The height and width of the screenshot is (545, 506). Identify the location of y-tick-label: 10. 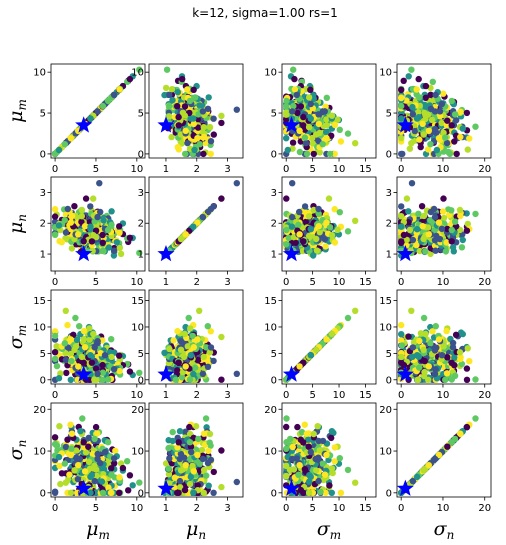
(137, 327).